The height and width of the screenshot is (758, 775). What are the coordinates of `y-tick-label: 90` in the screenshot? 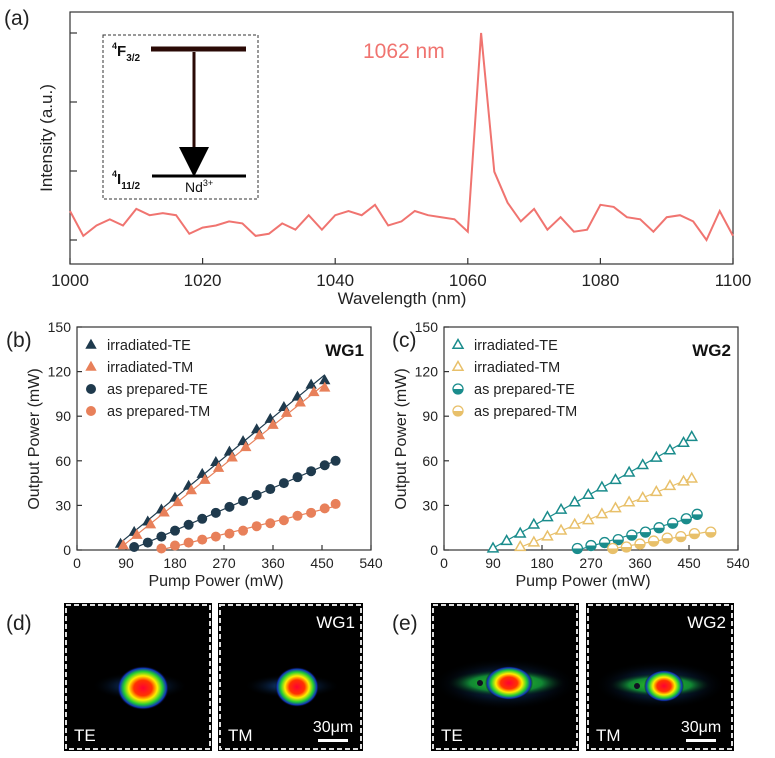 It's located at (63, 416).